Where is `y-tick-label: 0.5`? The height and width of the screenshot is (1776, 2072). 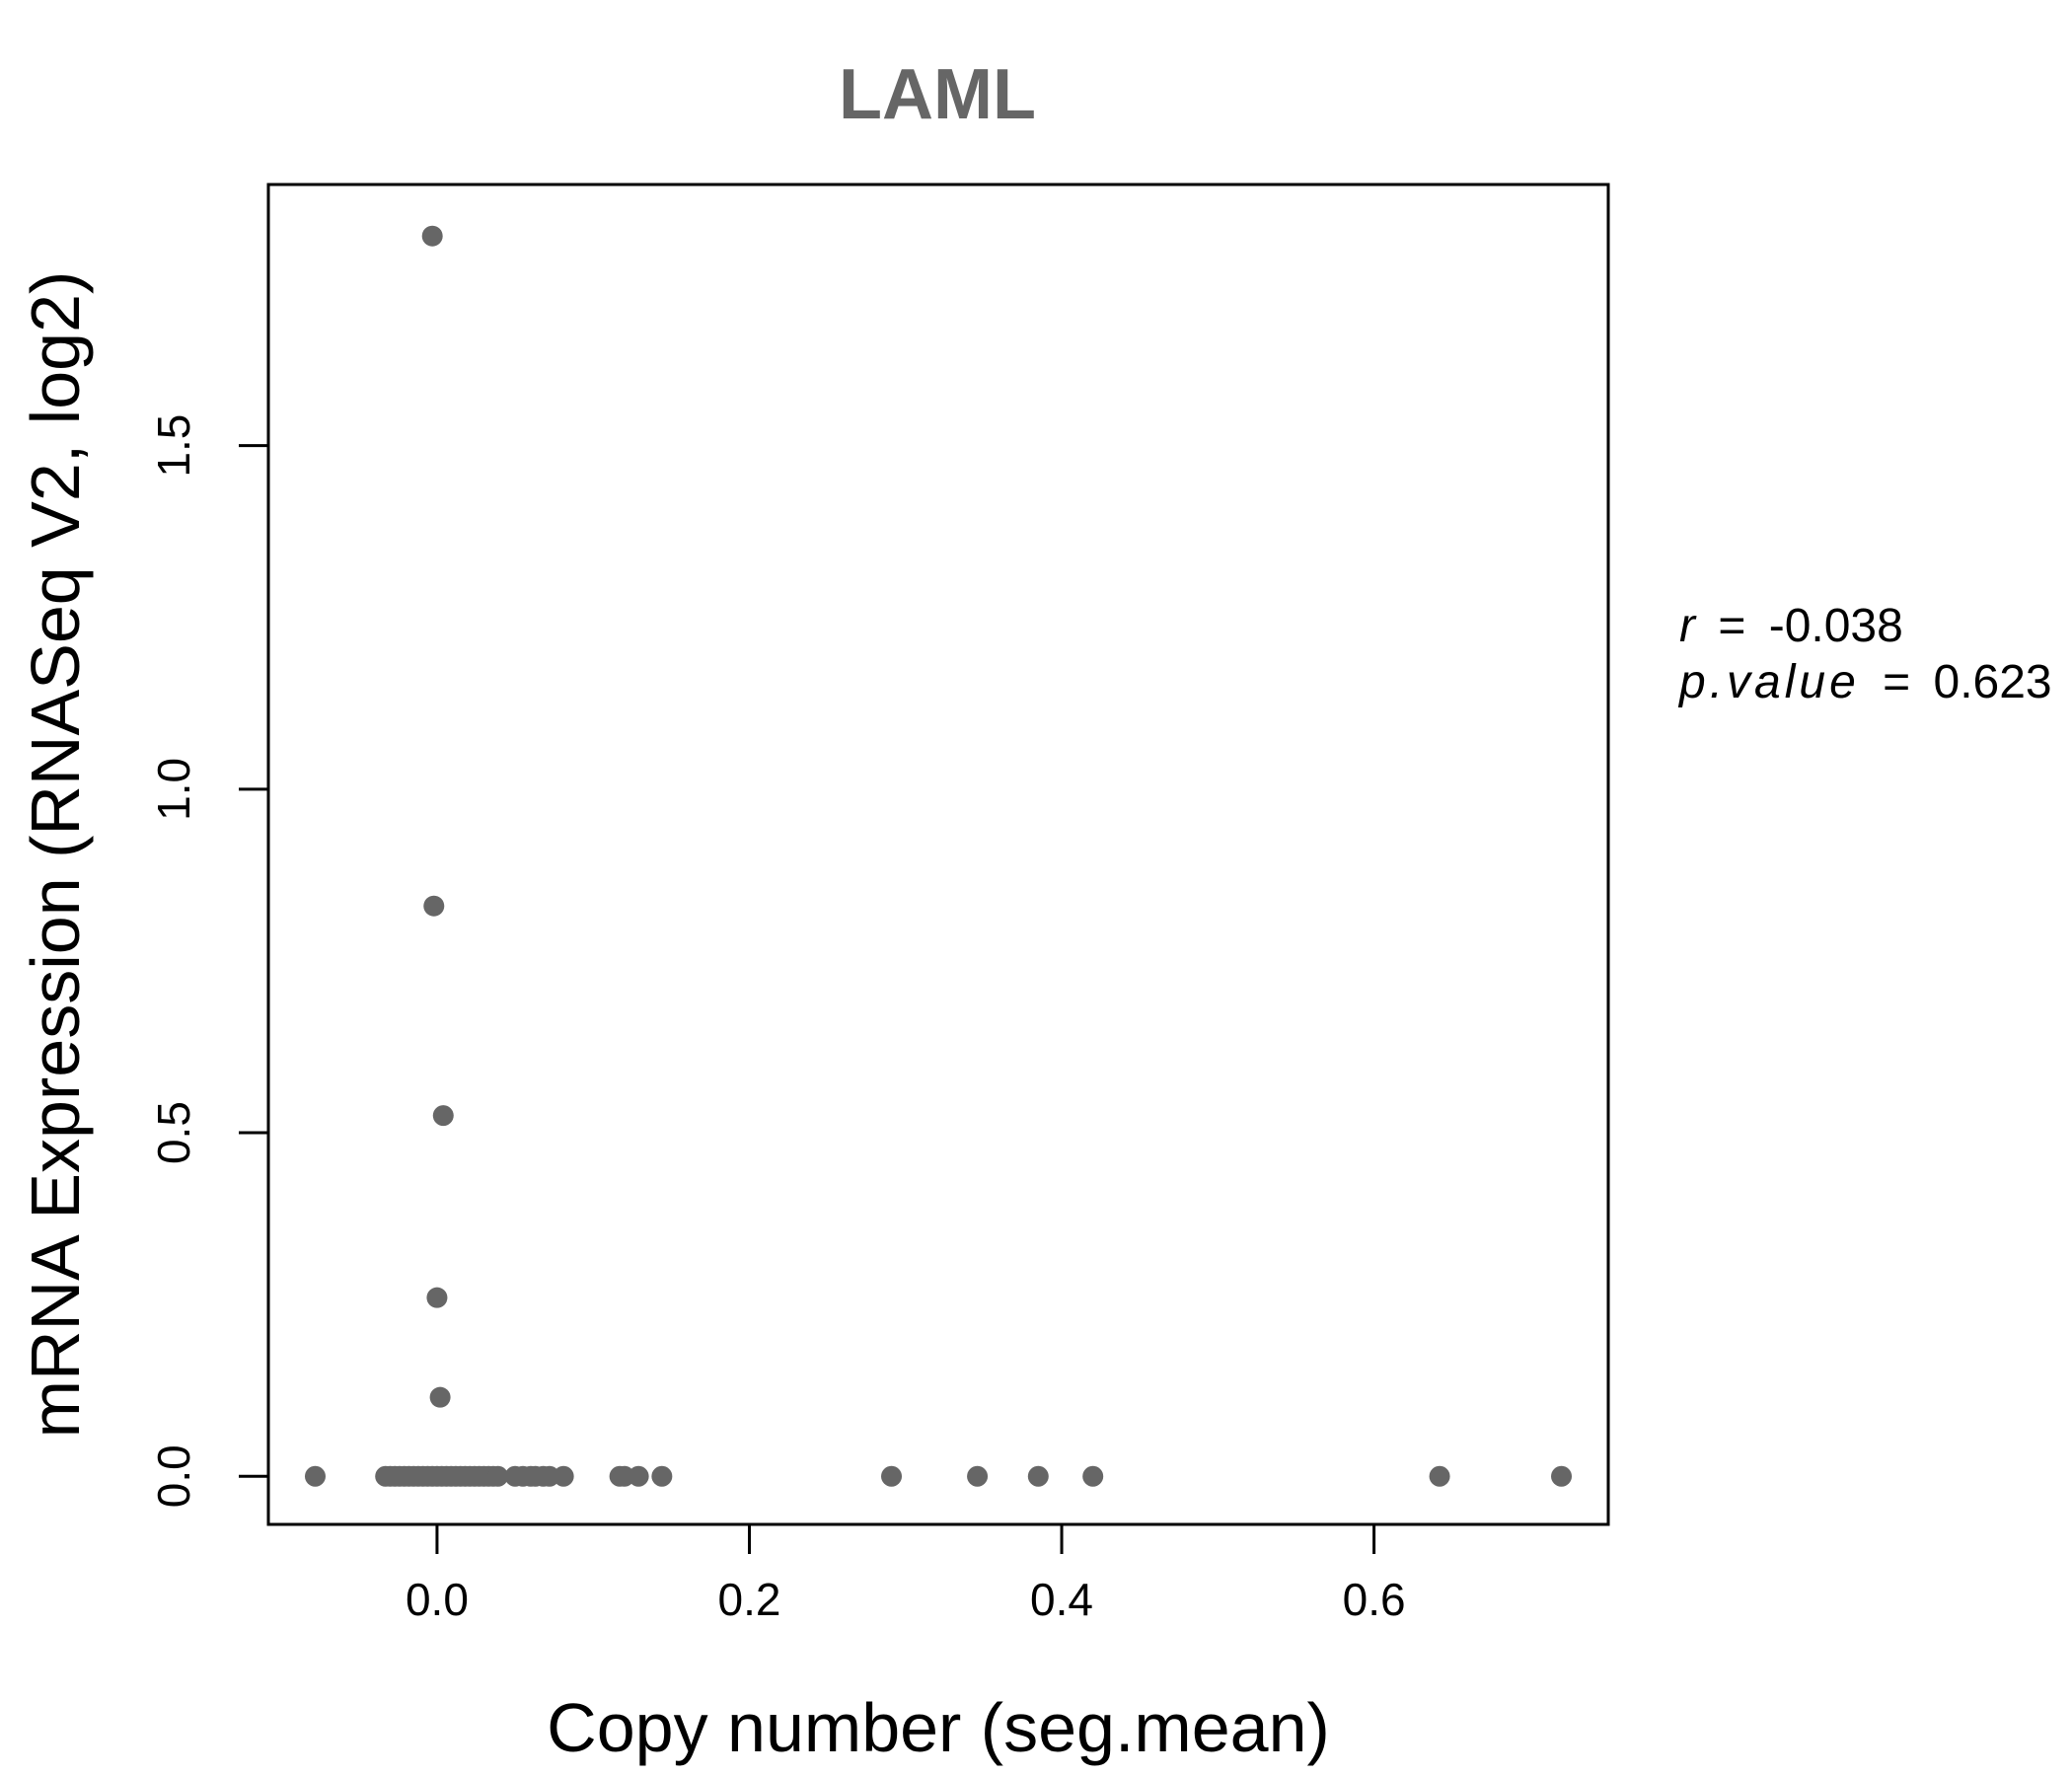 y-tick-label: 0.5 is located at coordinates (174, 1133).